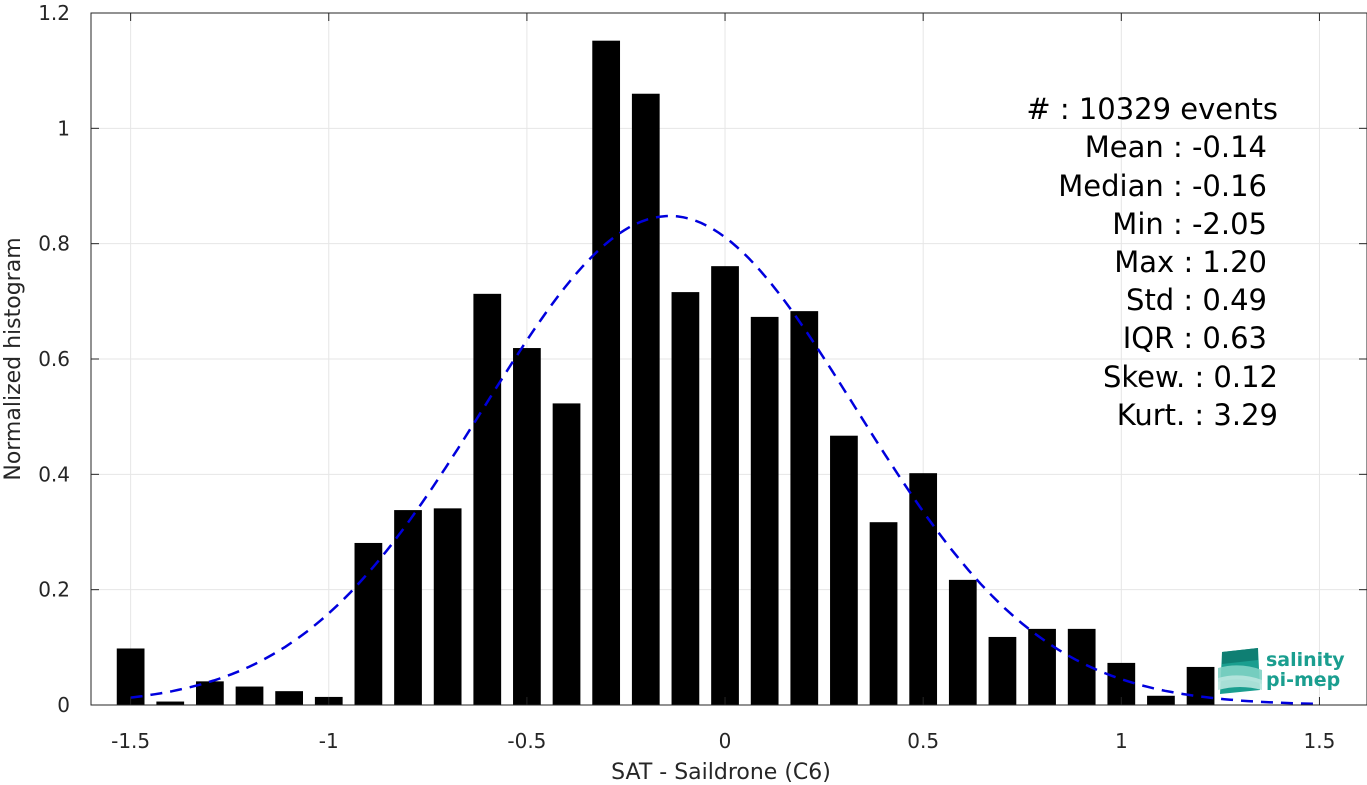 This screenshot has height=785, width=1367. I want to click on x-tick-label: -1, so click(329, 741).